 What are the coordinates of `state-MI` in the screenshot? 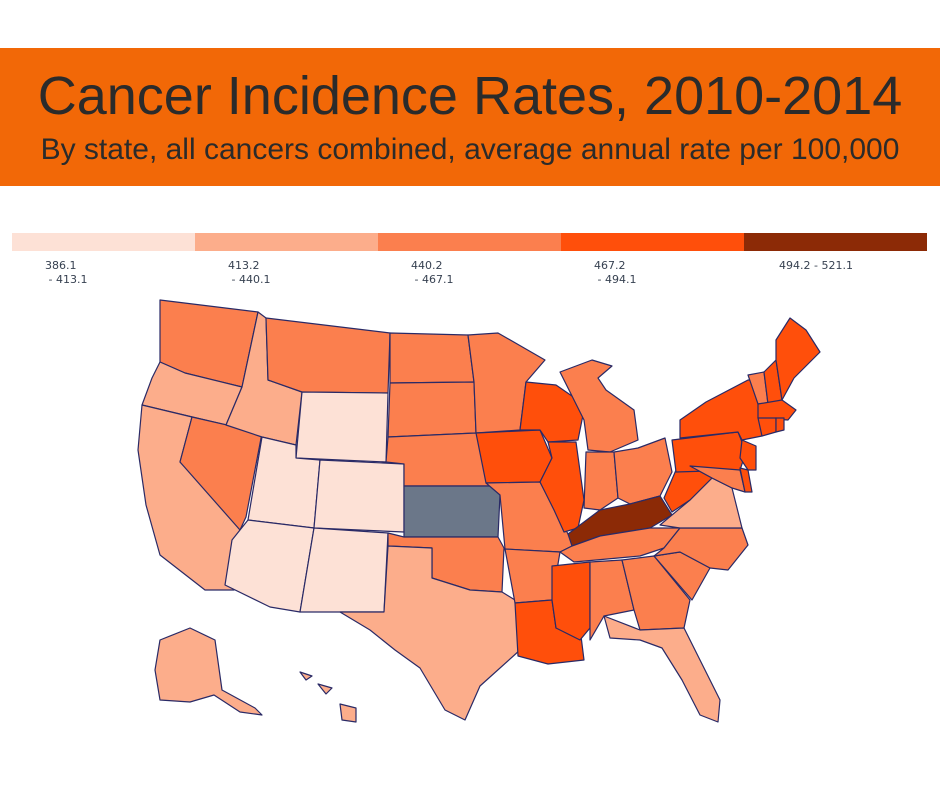 It's located at (599, 406).